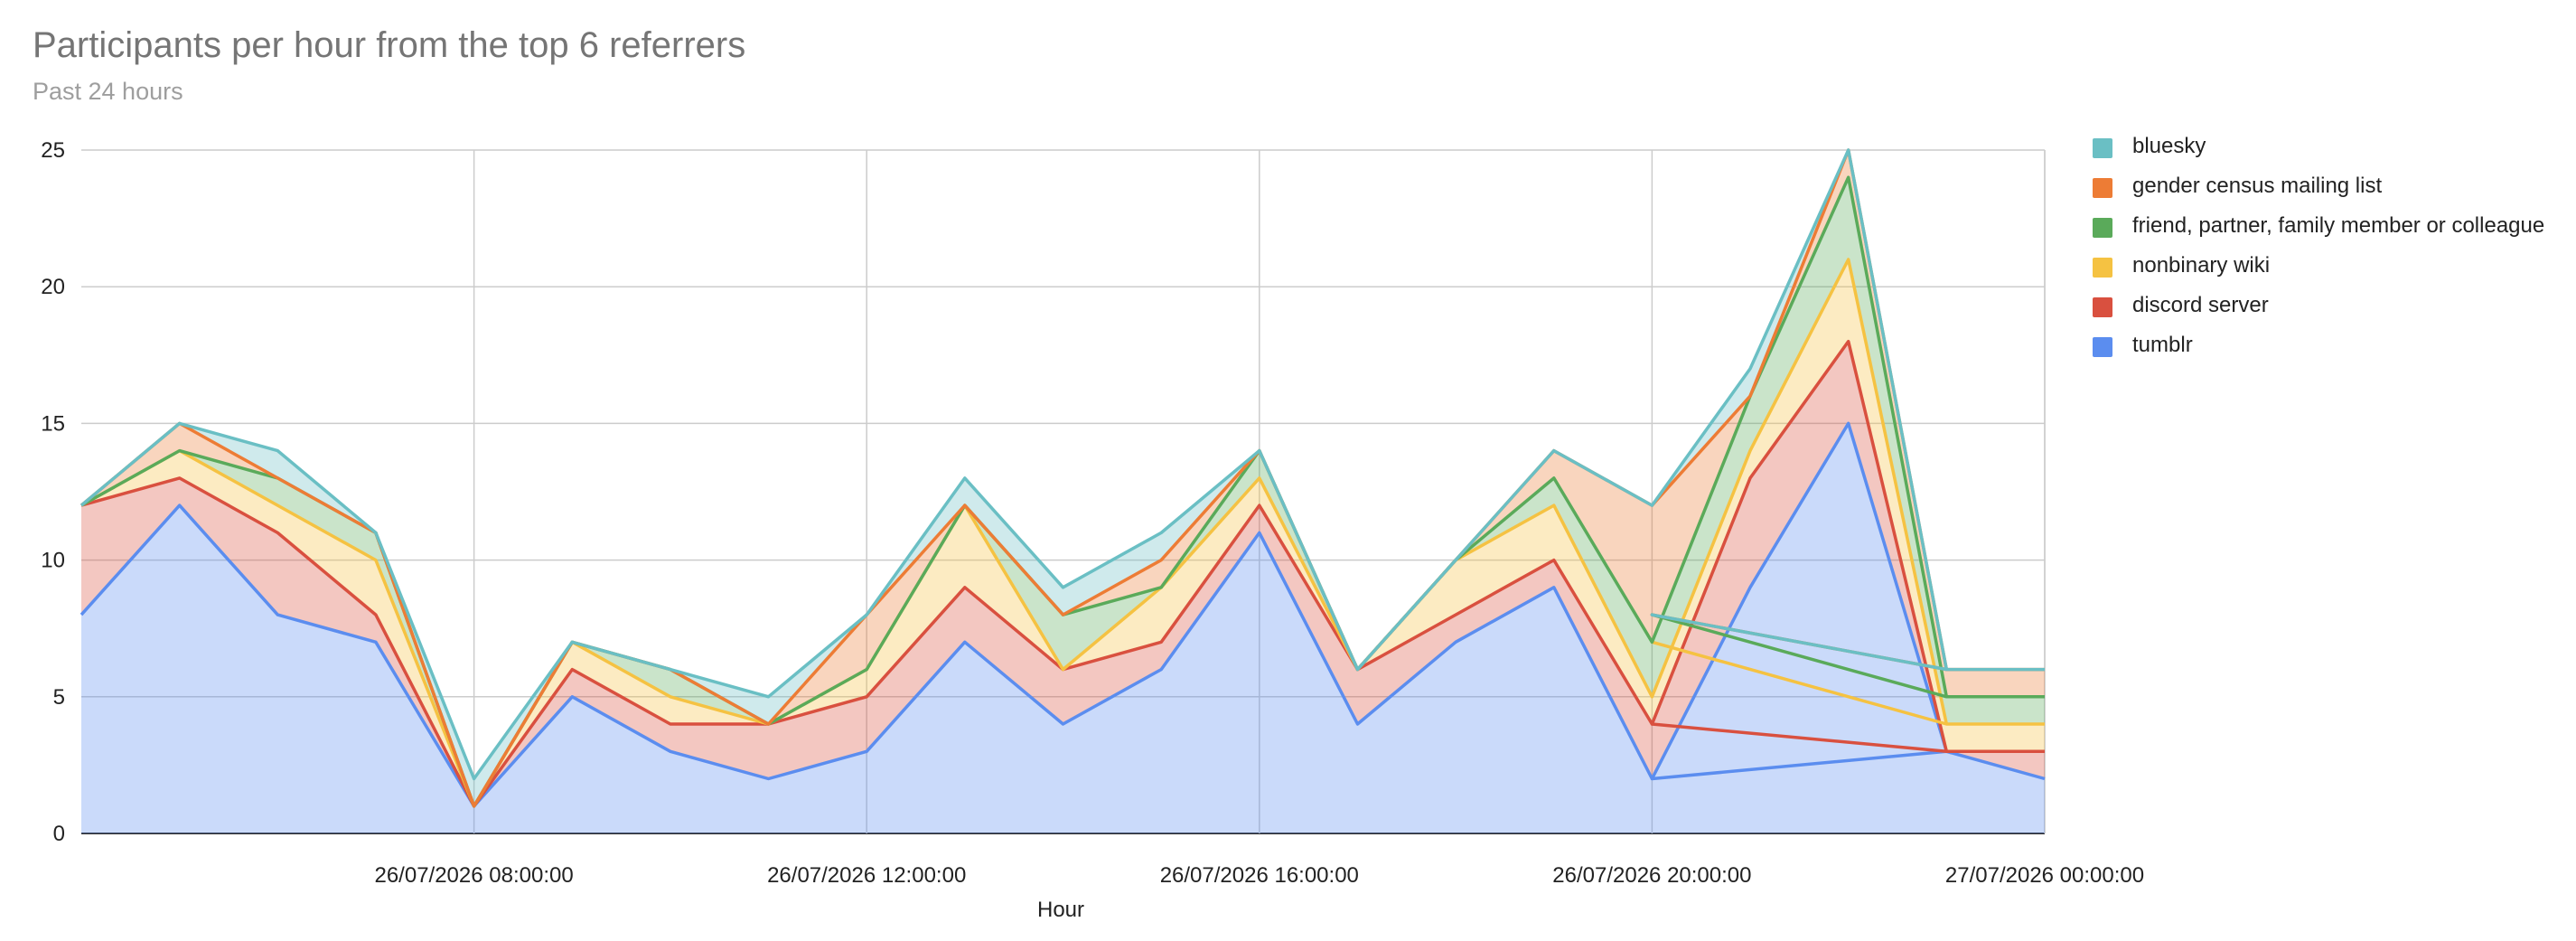 The height and width of the screenshot is (941, 2576). What do you see at coordinates (2044, 875) in the screenshot?
I see `x-tick-label: 27/07/2026 00:00:00` at bounding box center [2044, 875].